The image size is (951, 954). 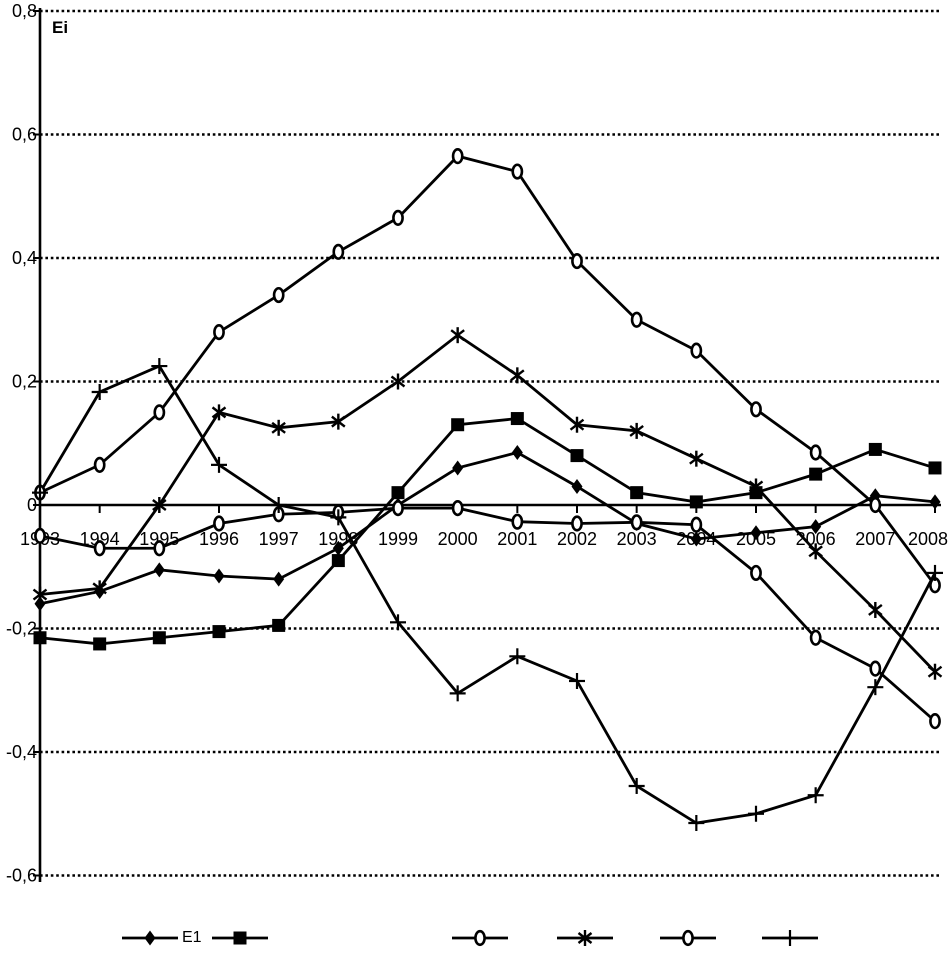 I want to click on y-tick-label: 0,8, so click(x=24, y=11).